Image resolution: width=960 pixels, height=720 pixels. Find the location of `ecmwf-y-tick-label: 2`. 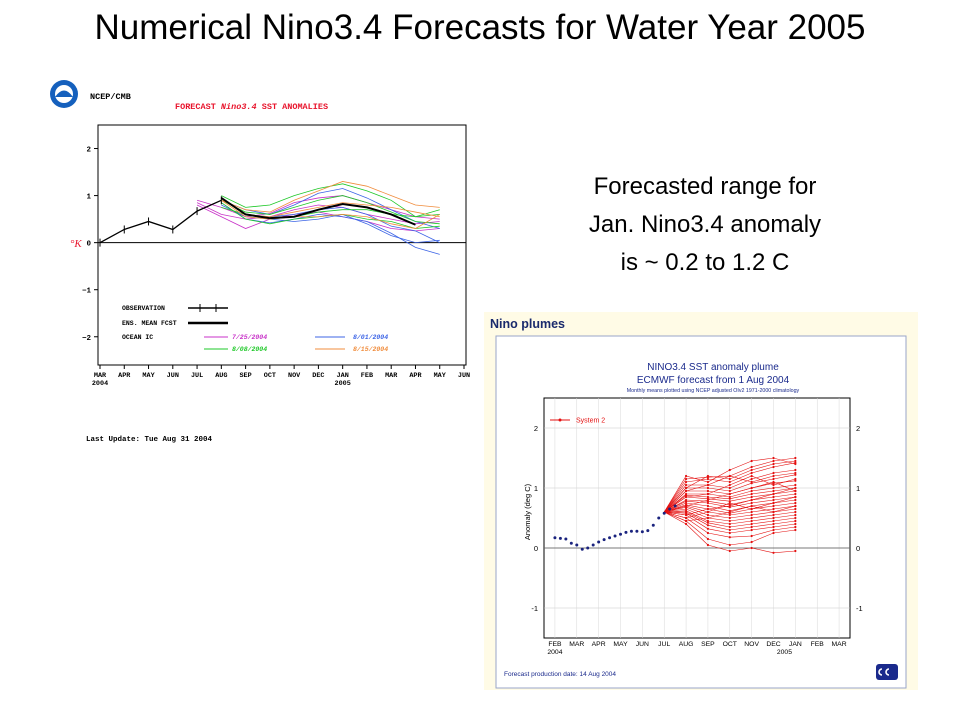

ecmwf-y-tick-label: 2 is located at coordinates (536, 428).